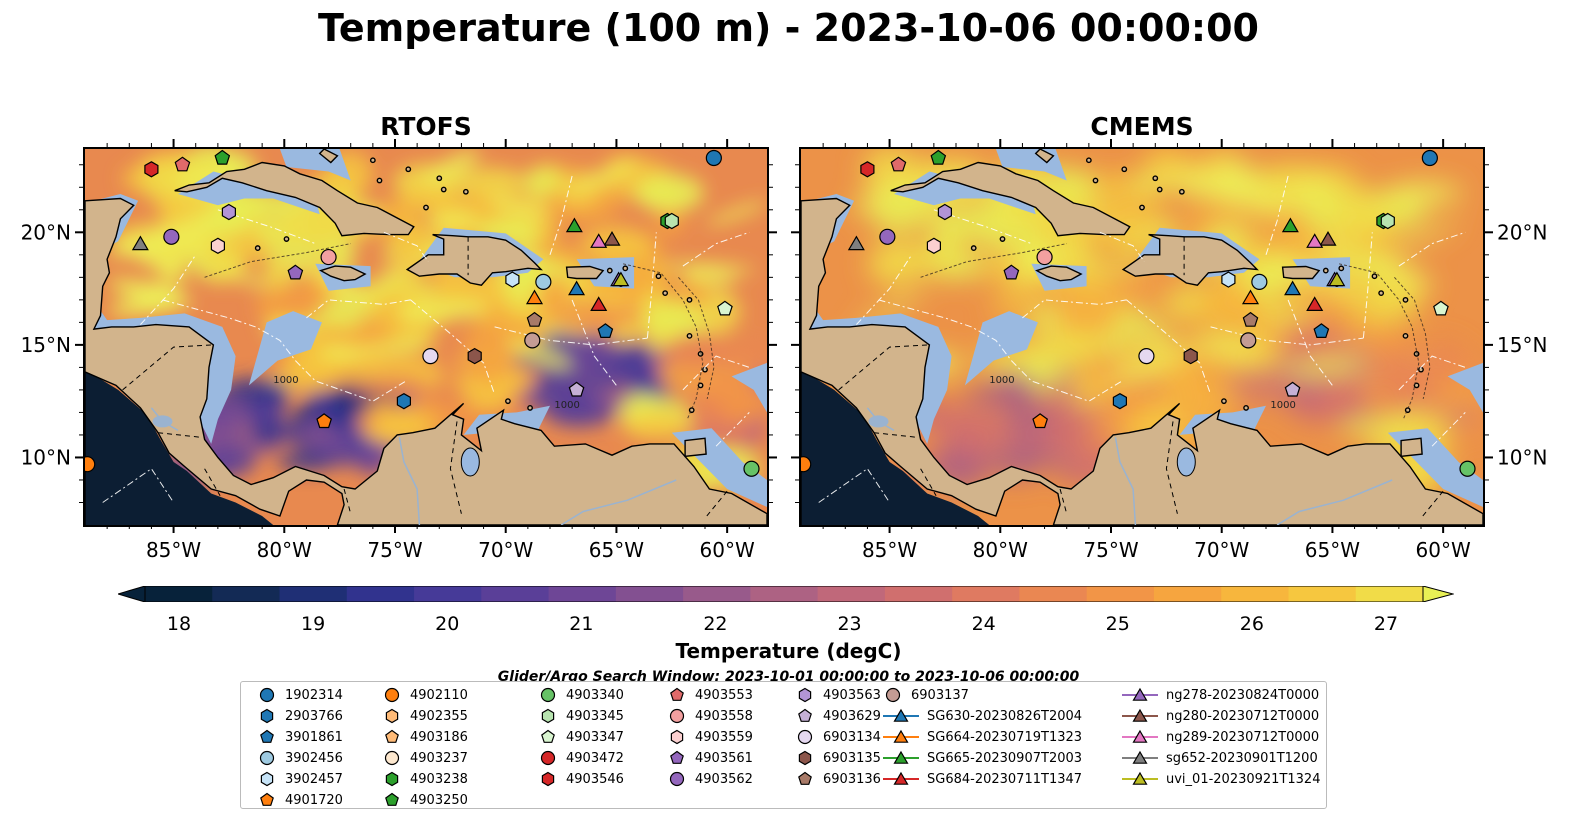 This screenshot has width=1577, height=827. Describe the element at coordinates (749, 387) in the screenshot. I see `shelf-area` at that location.